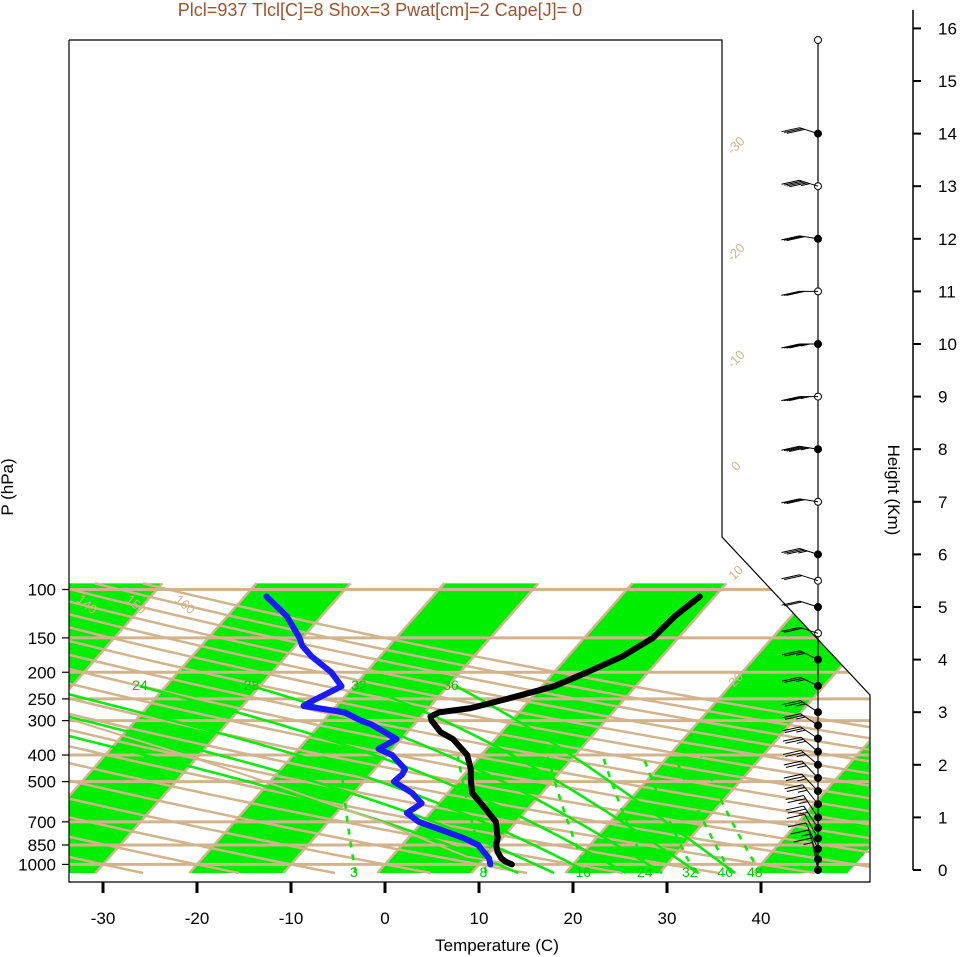  Describe the element at coordinates (42, 638) in the screenshot. I see `pressure-tick-label: 150` at that location.